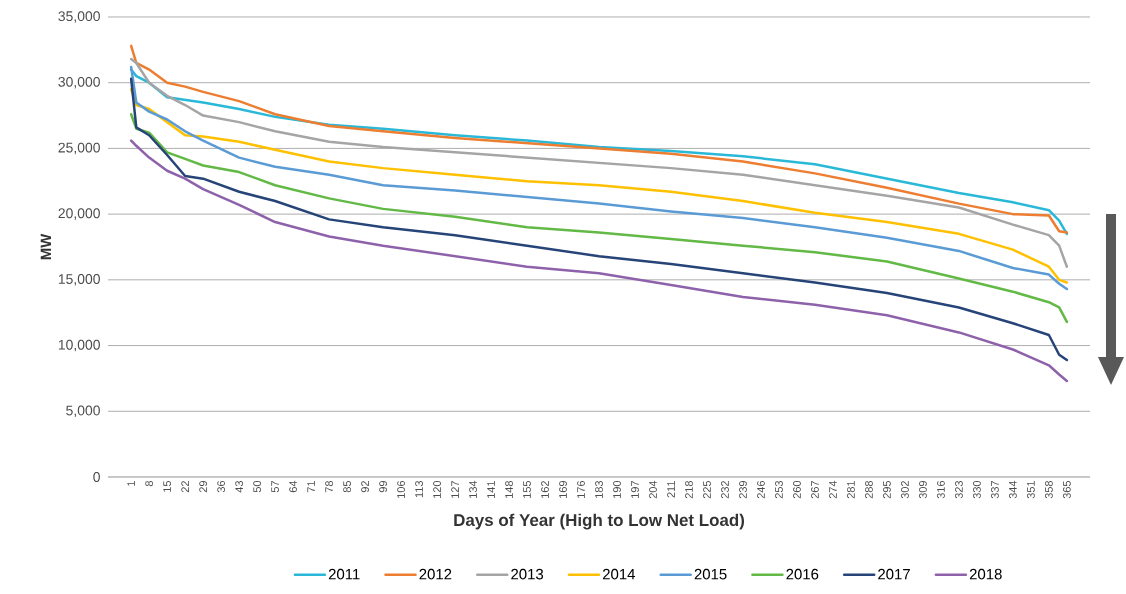  What do you see at coordinates (365, 487) in the screenshot?
I see `x-tick-label: 92` at bounding box center [365, 487].